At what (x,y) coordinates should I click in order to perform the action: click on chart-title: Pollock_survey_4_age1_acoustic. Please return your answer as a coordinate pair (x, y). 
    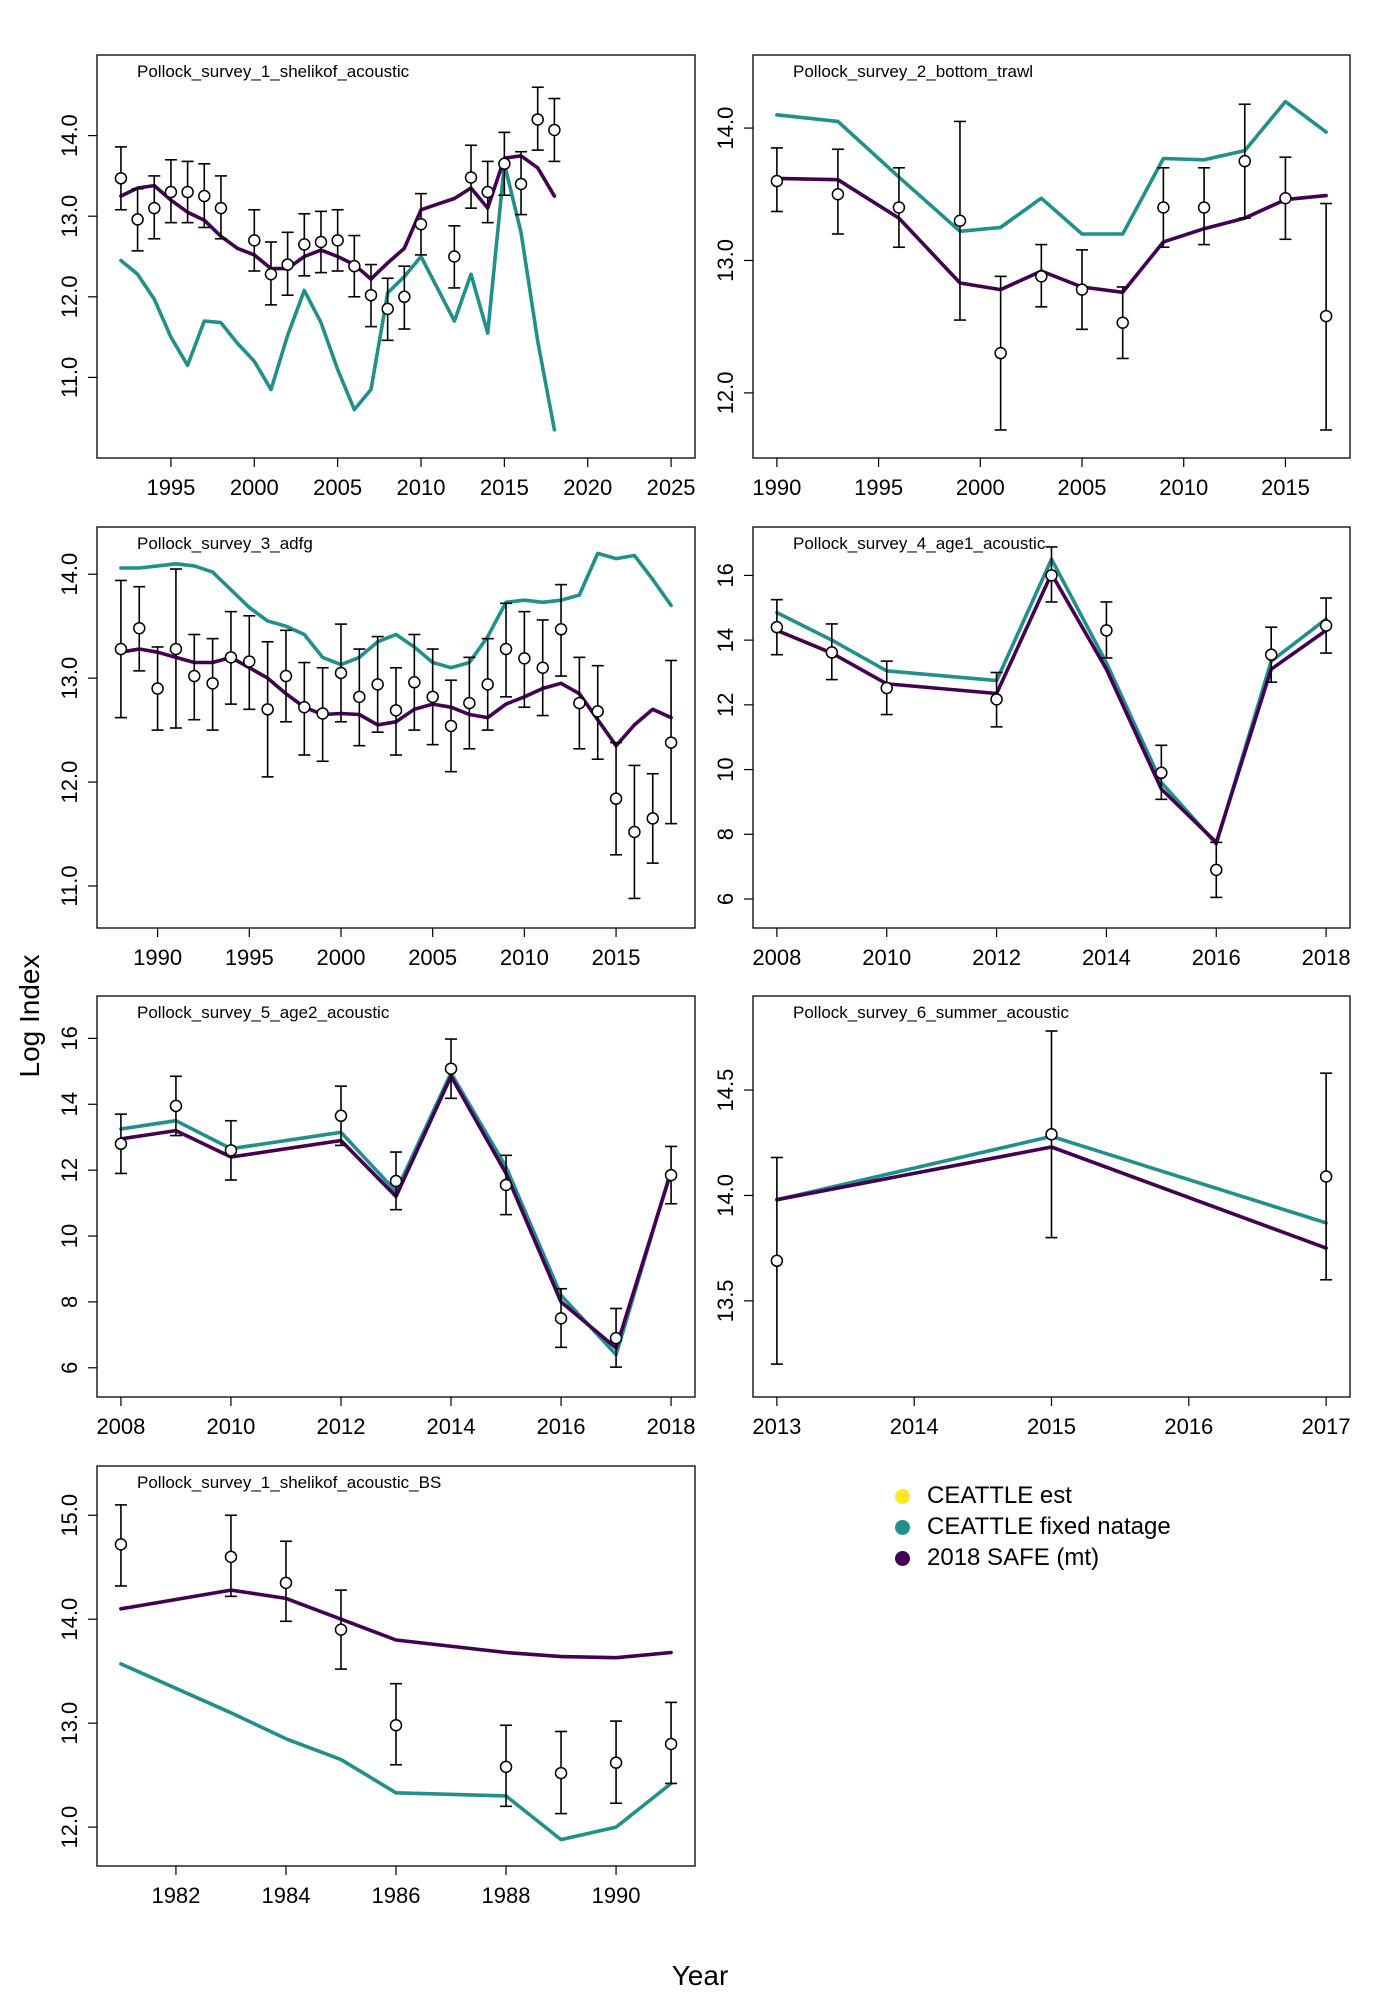
    Looking at the image, I should click on (919, 543).